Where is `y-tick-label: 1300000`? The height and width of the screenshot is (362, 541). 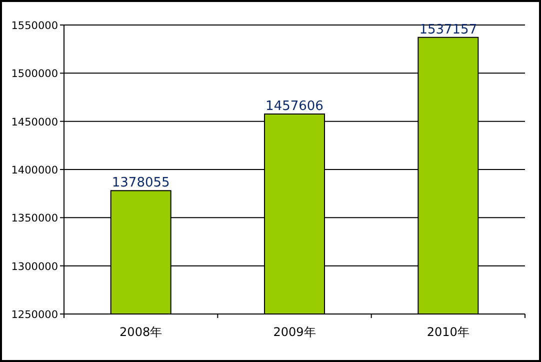
y-tick-label: 1300000 is located at coordinates (34, 266).